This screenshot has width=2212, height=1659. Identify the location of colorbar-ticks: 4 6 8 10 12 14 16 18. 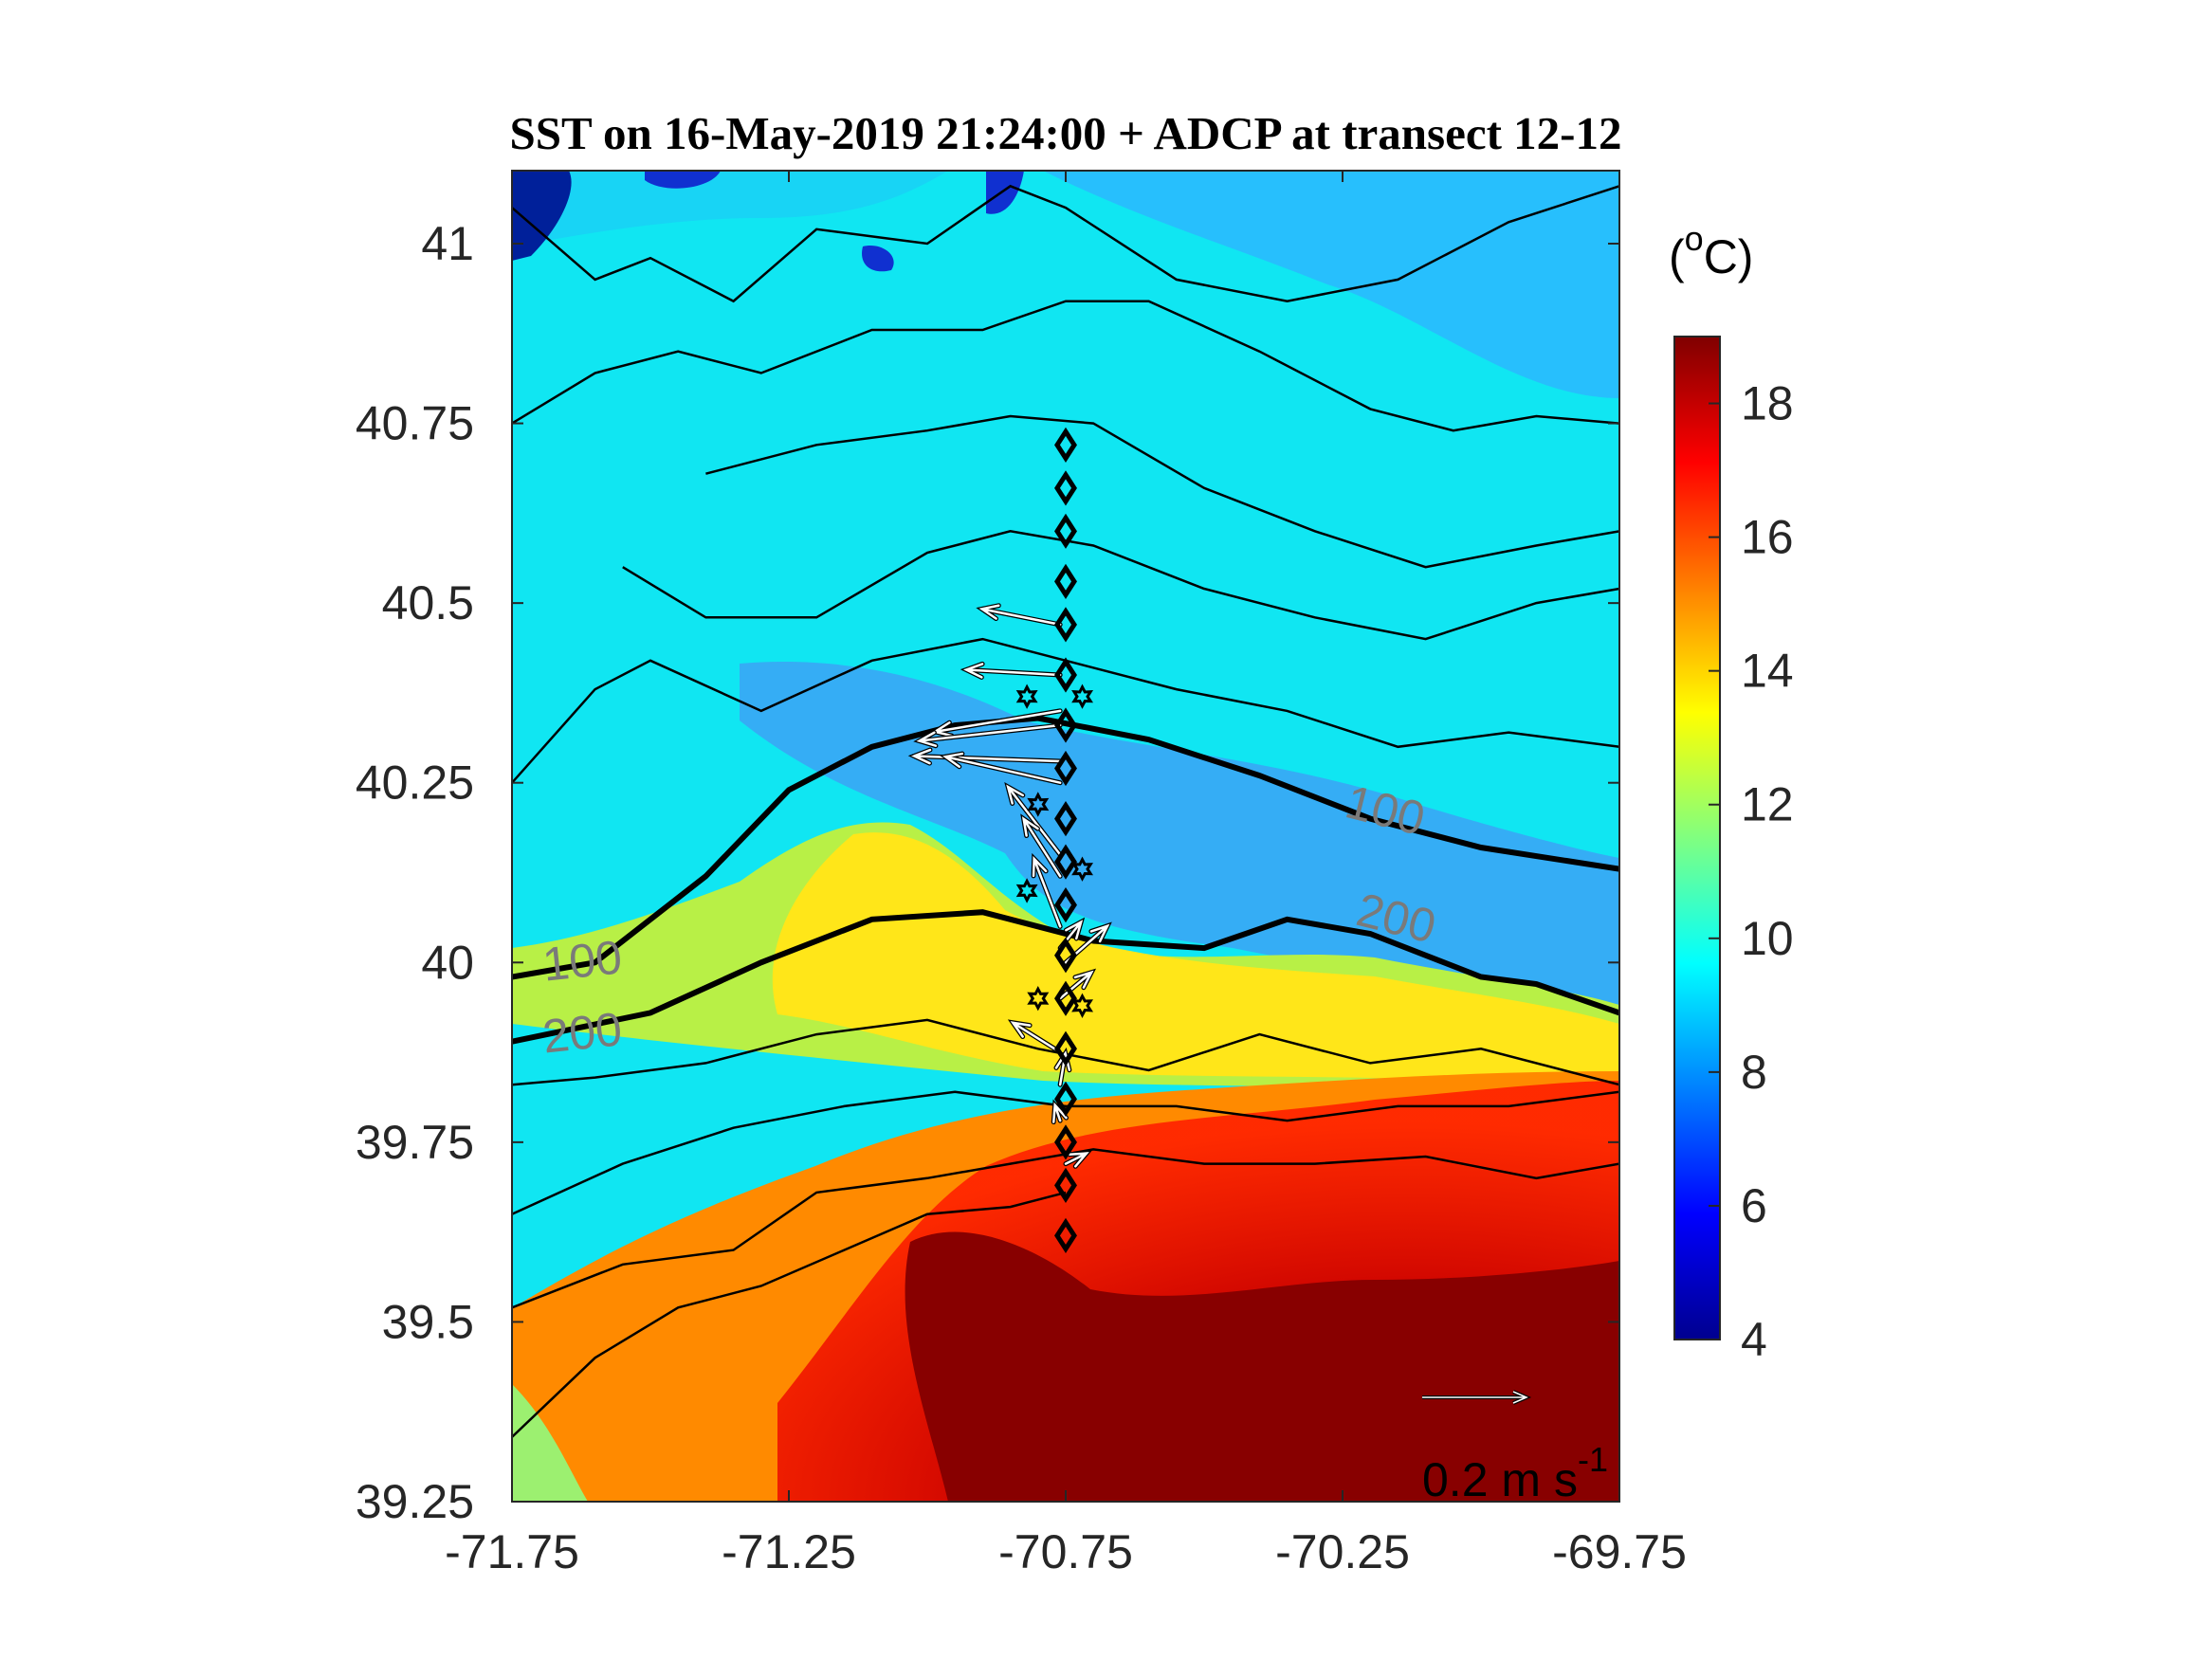
(1751, 871).